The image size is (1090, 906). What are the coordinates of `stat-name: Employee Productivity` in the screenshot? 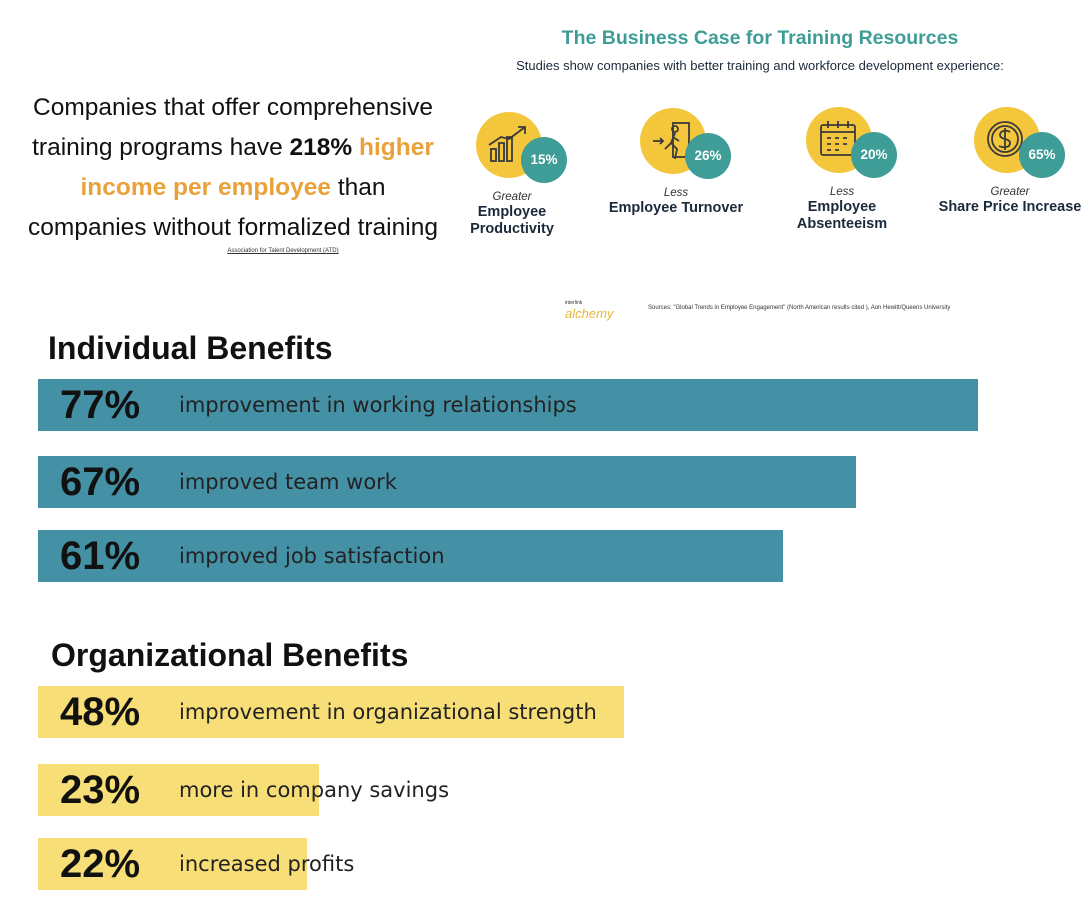 It's located at (512, 220).